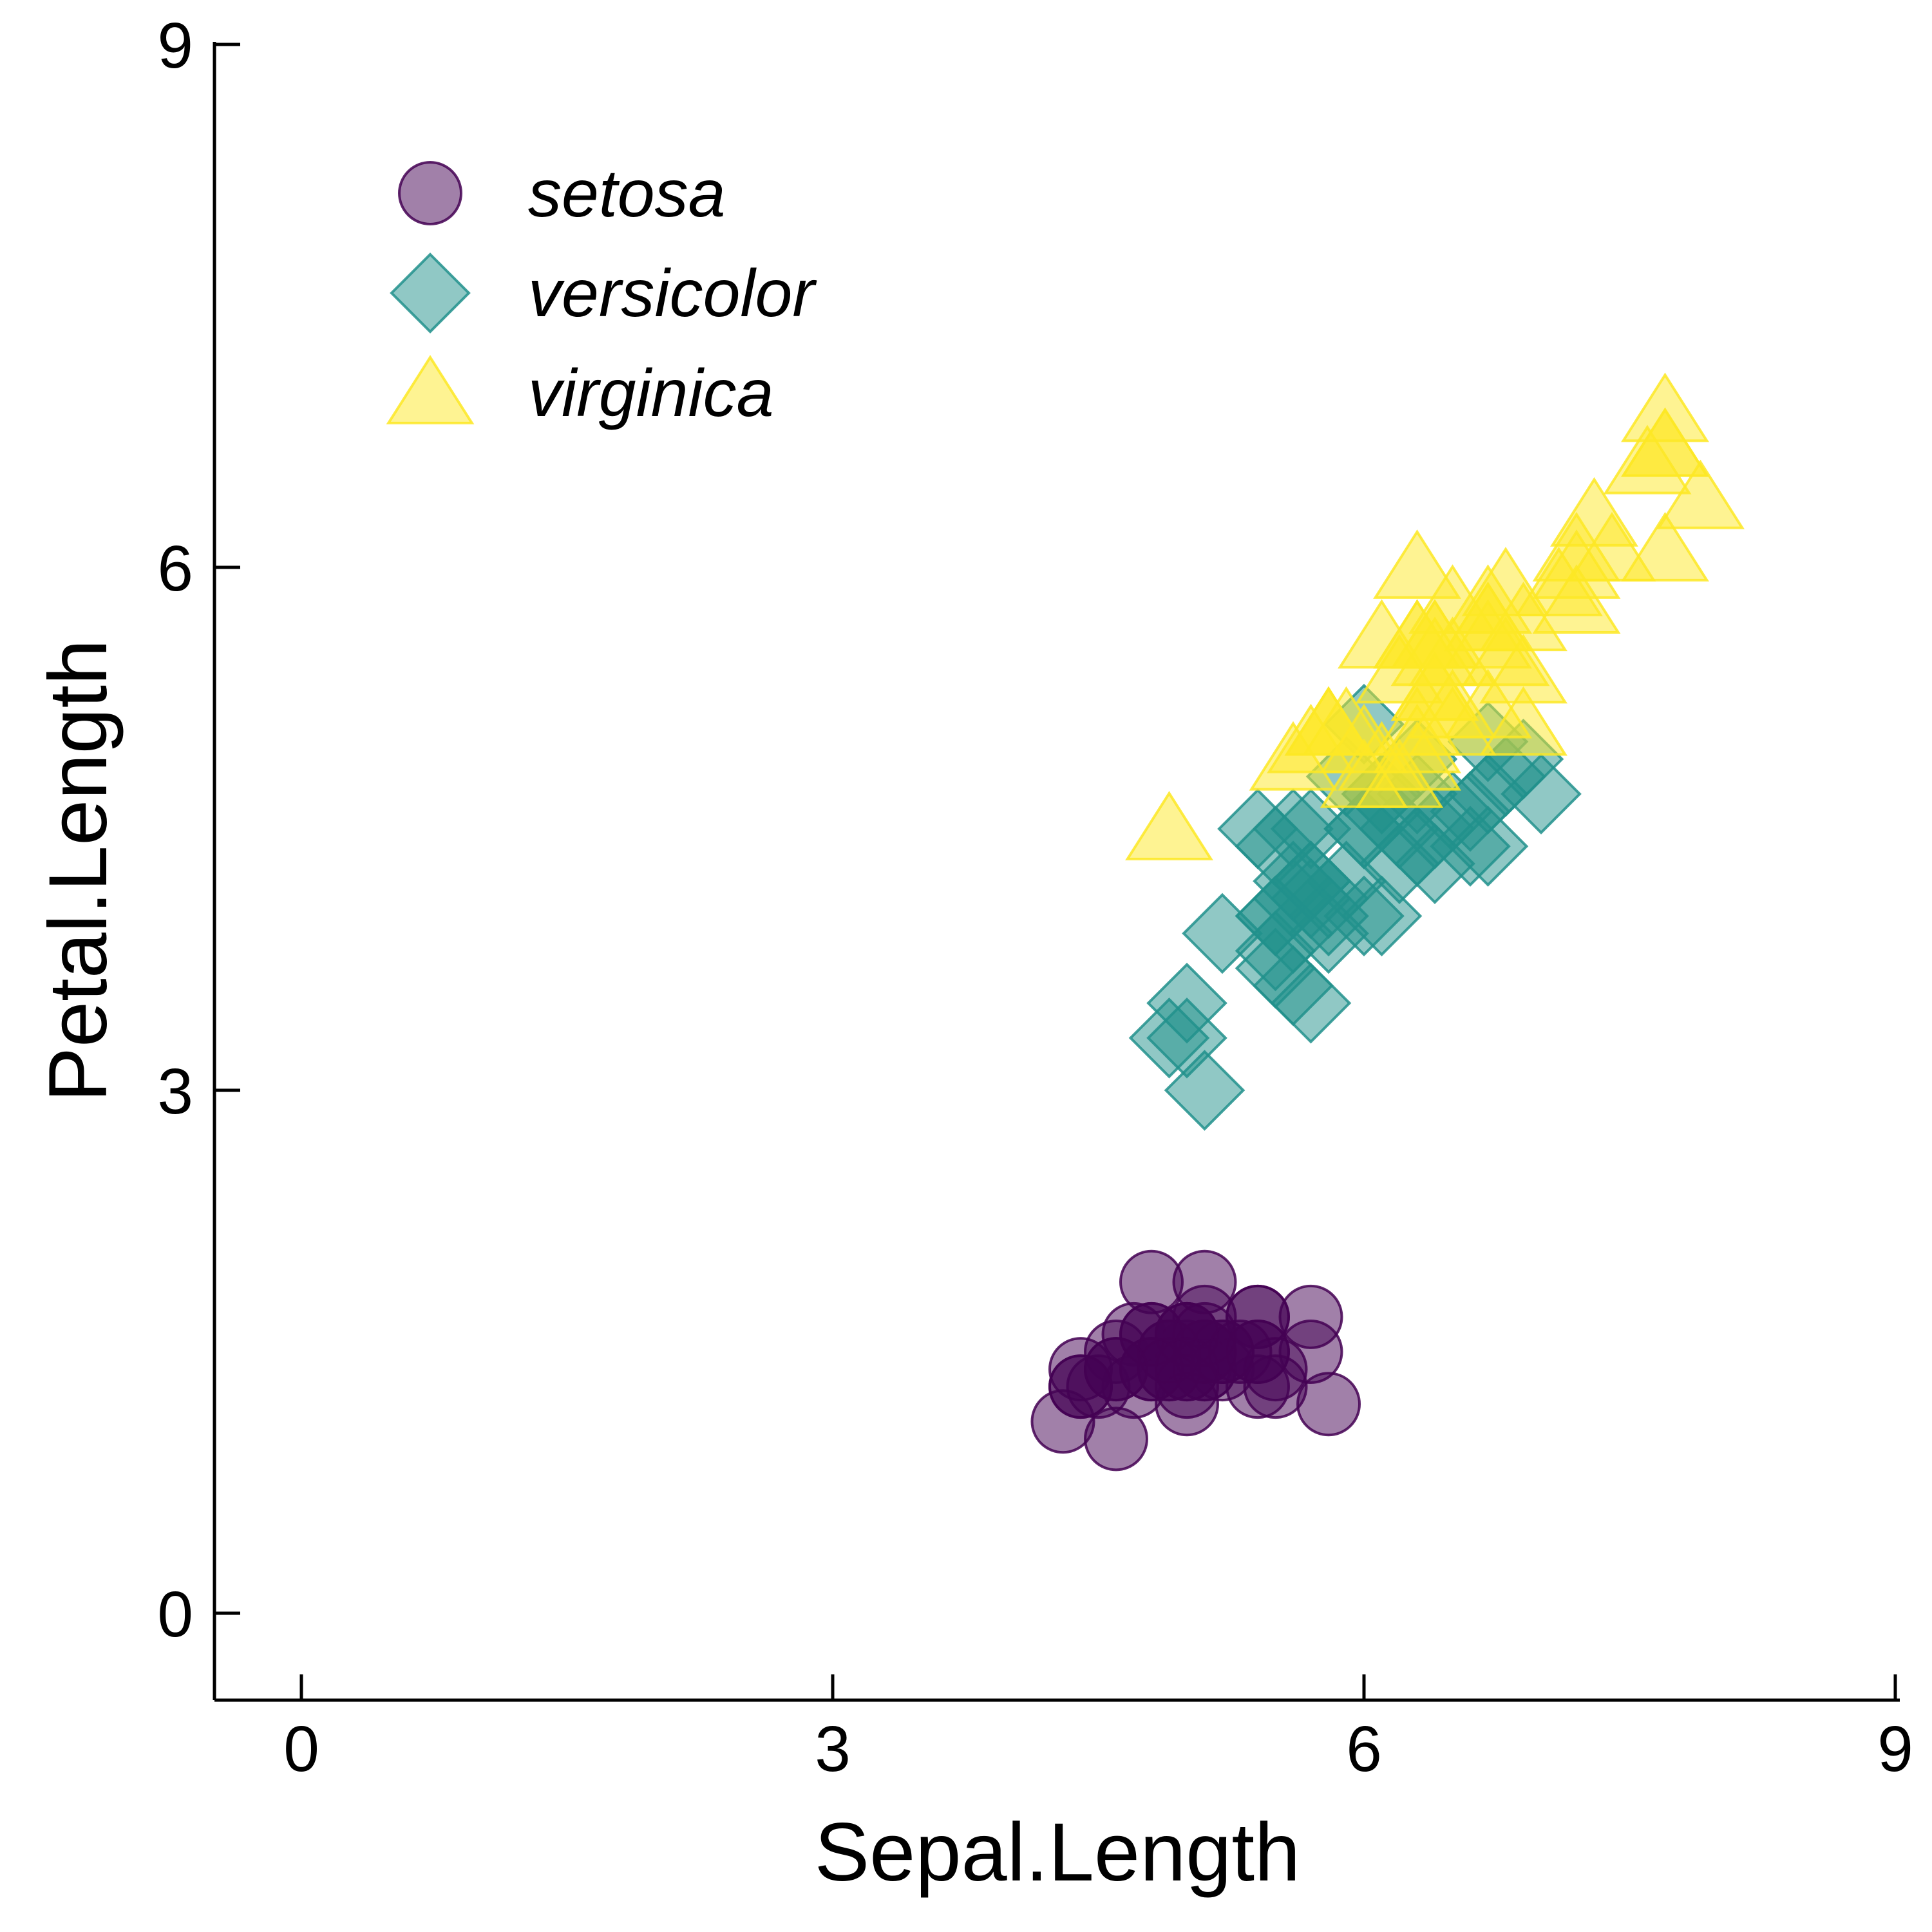 This screenshot has width=1932, height=1932. I want to click on legend-versicolor-marker, so click(431, 293).